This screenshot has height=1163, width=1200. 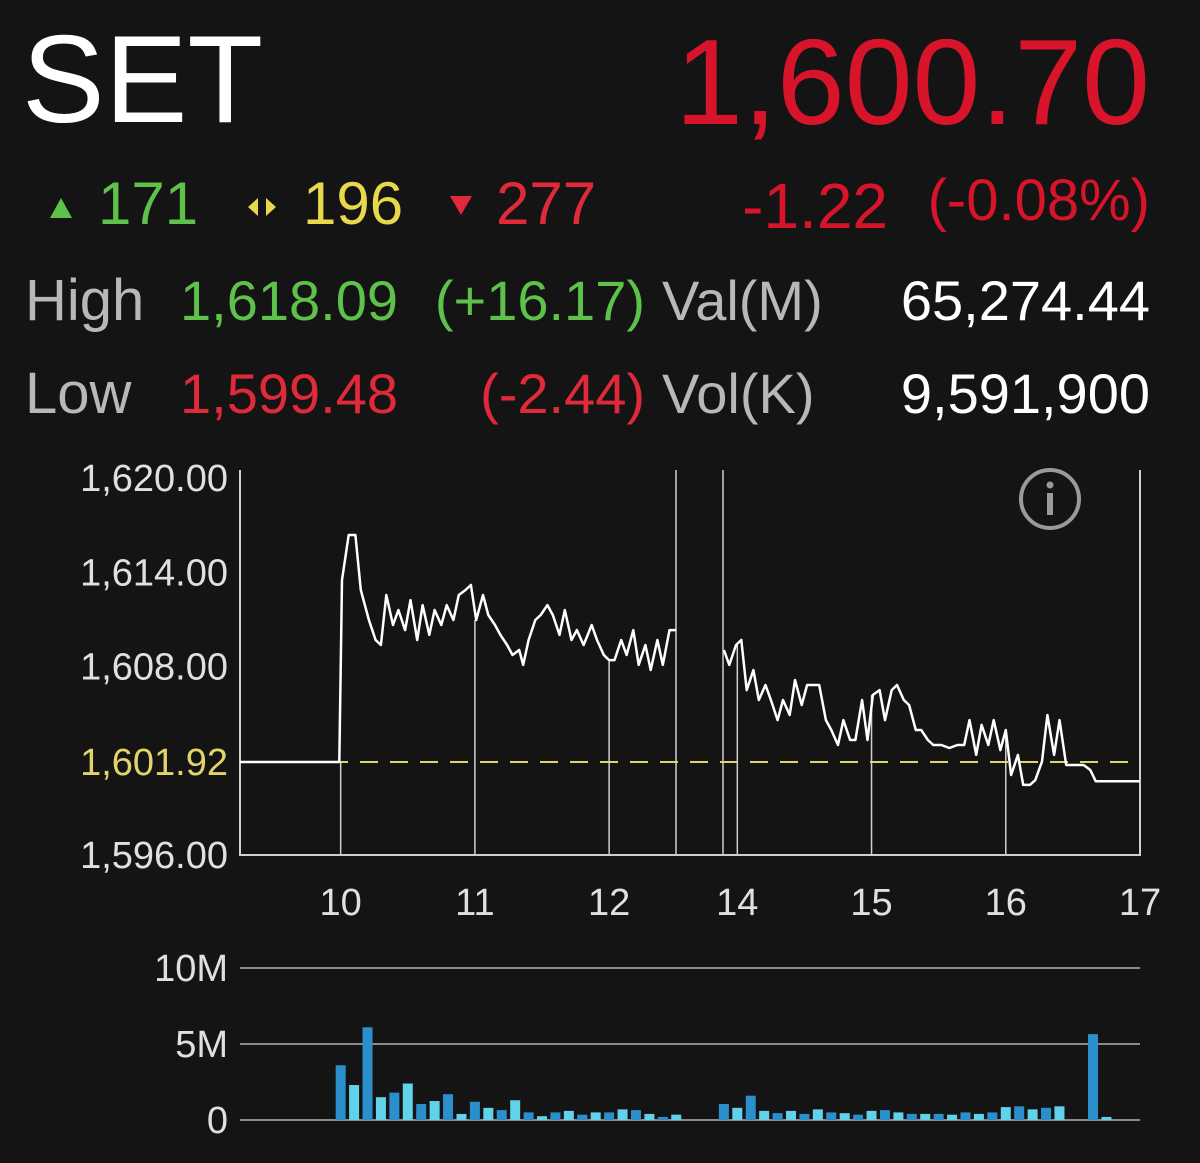 I want to click on low: 1,599.48, so click(x=289, y=393).